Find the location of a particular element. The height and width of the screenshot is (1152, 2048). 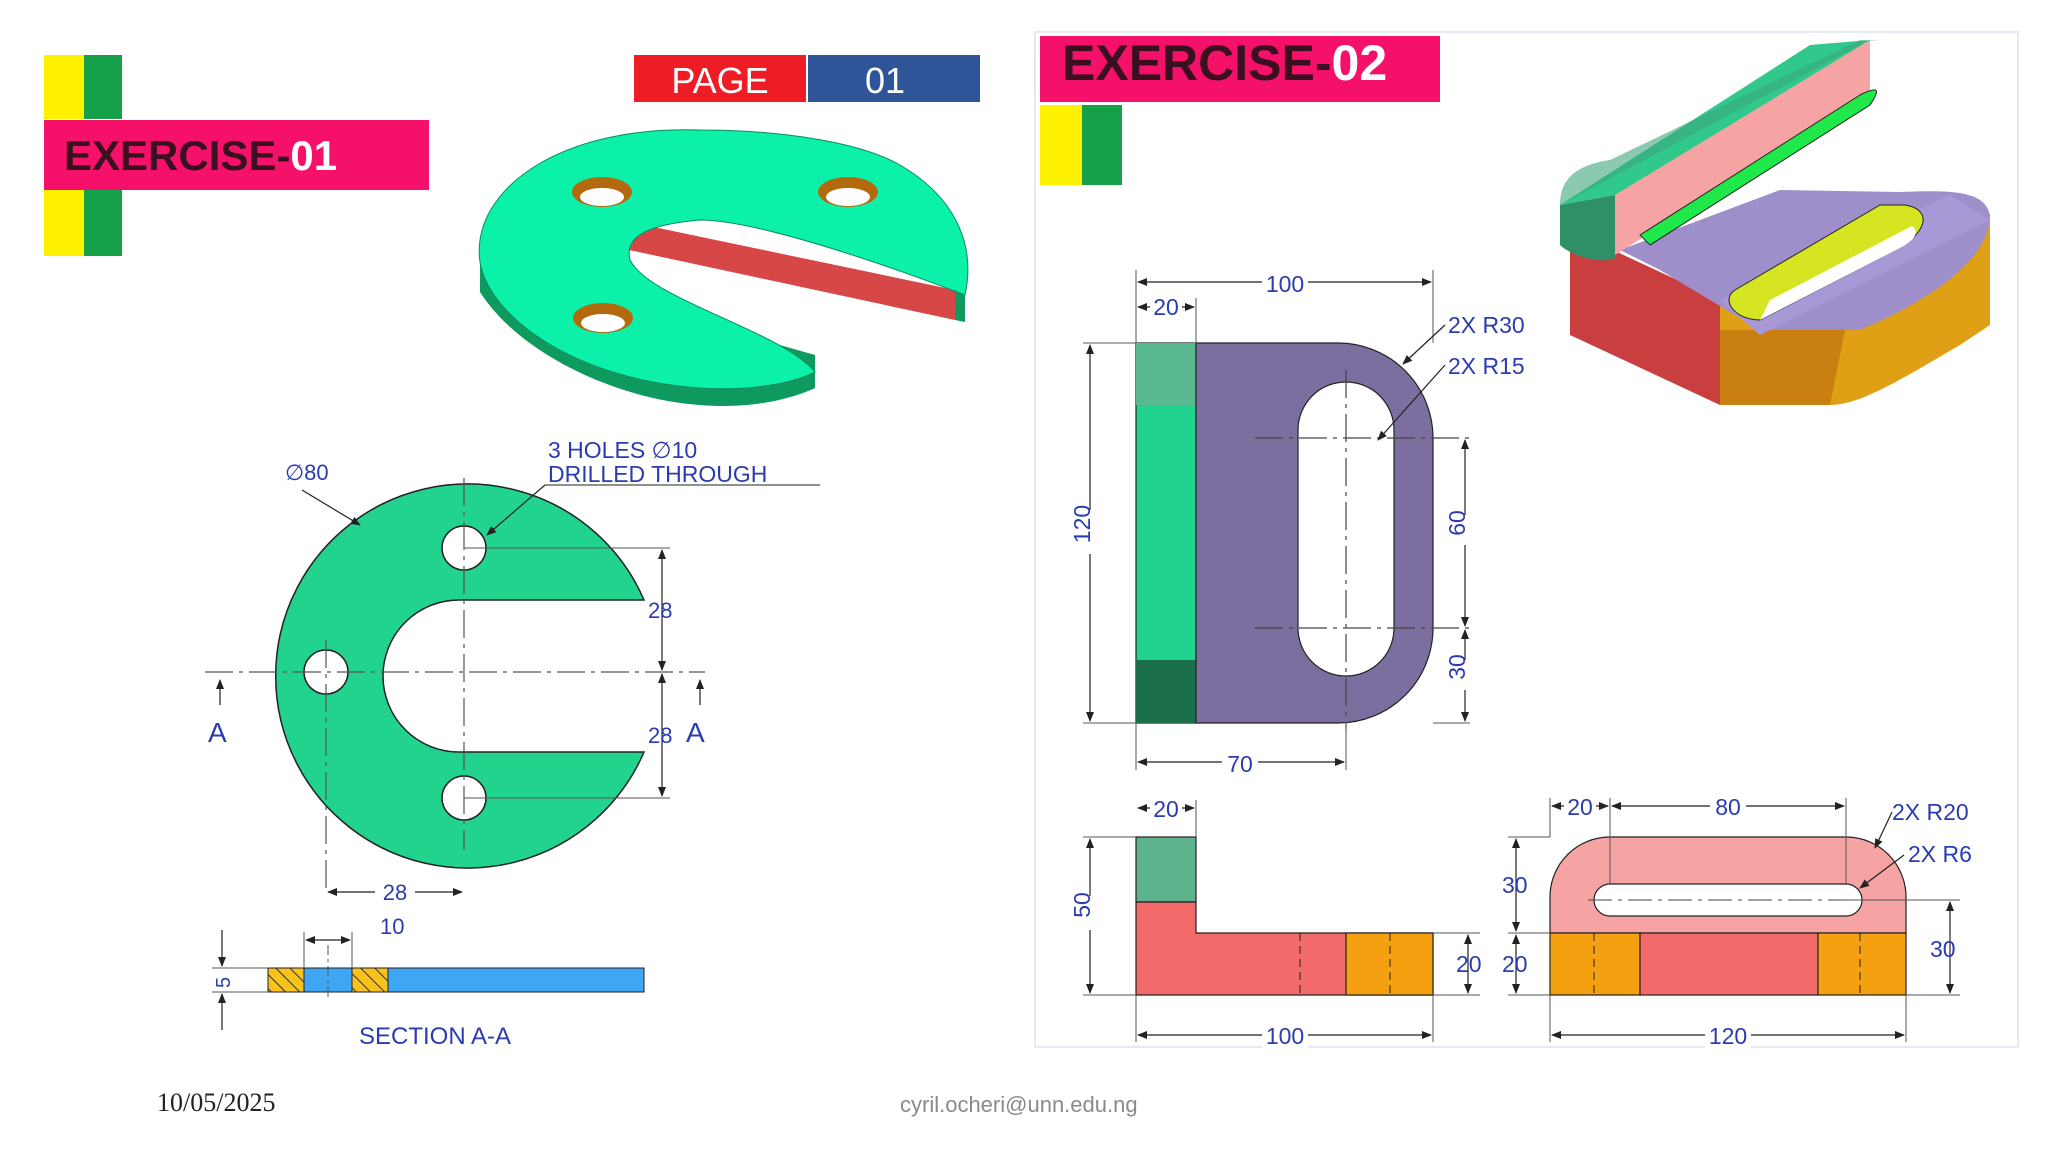

dim-28-upper: 28 is located at coordinates (660, 610).